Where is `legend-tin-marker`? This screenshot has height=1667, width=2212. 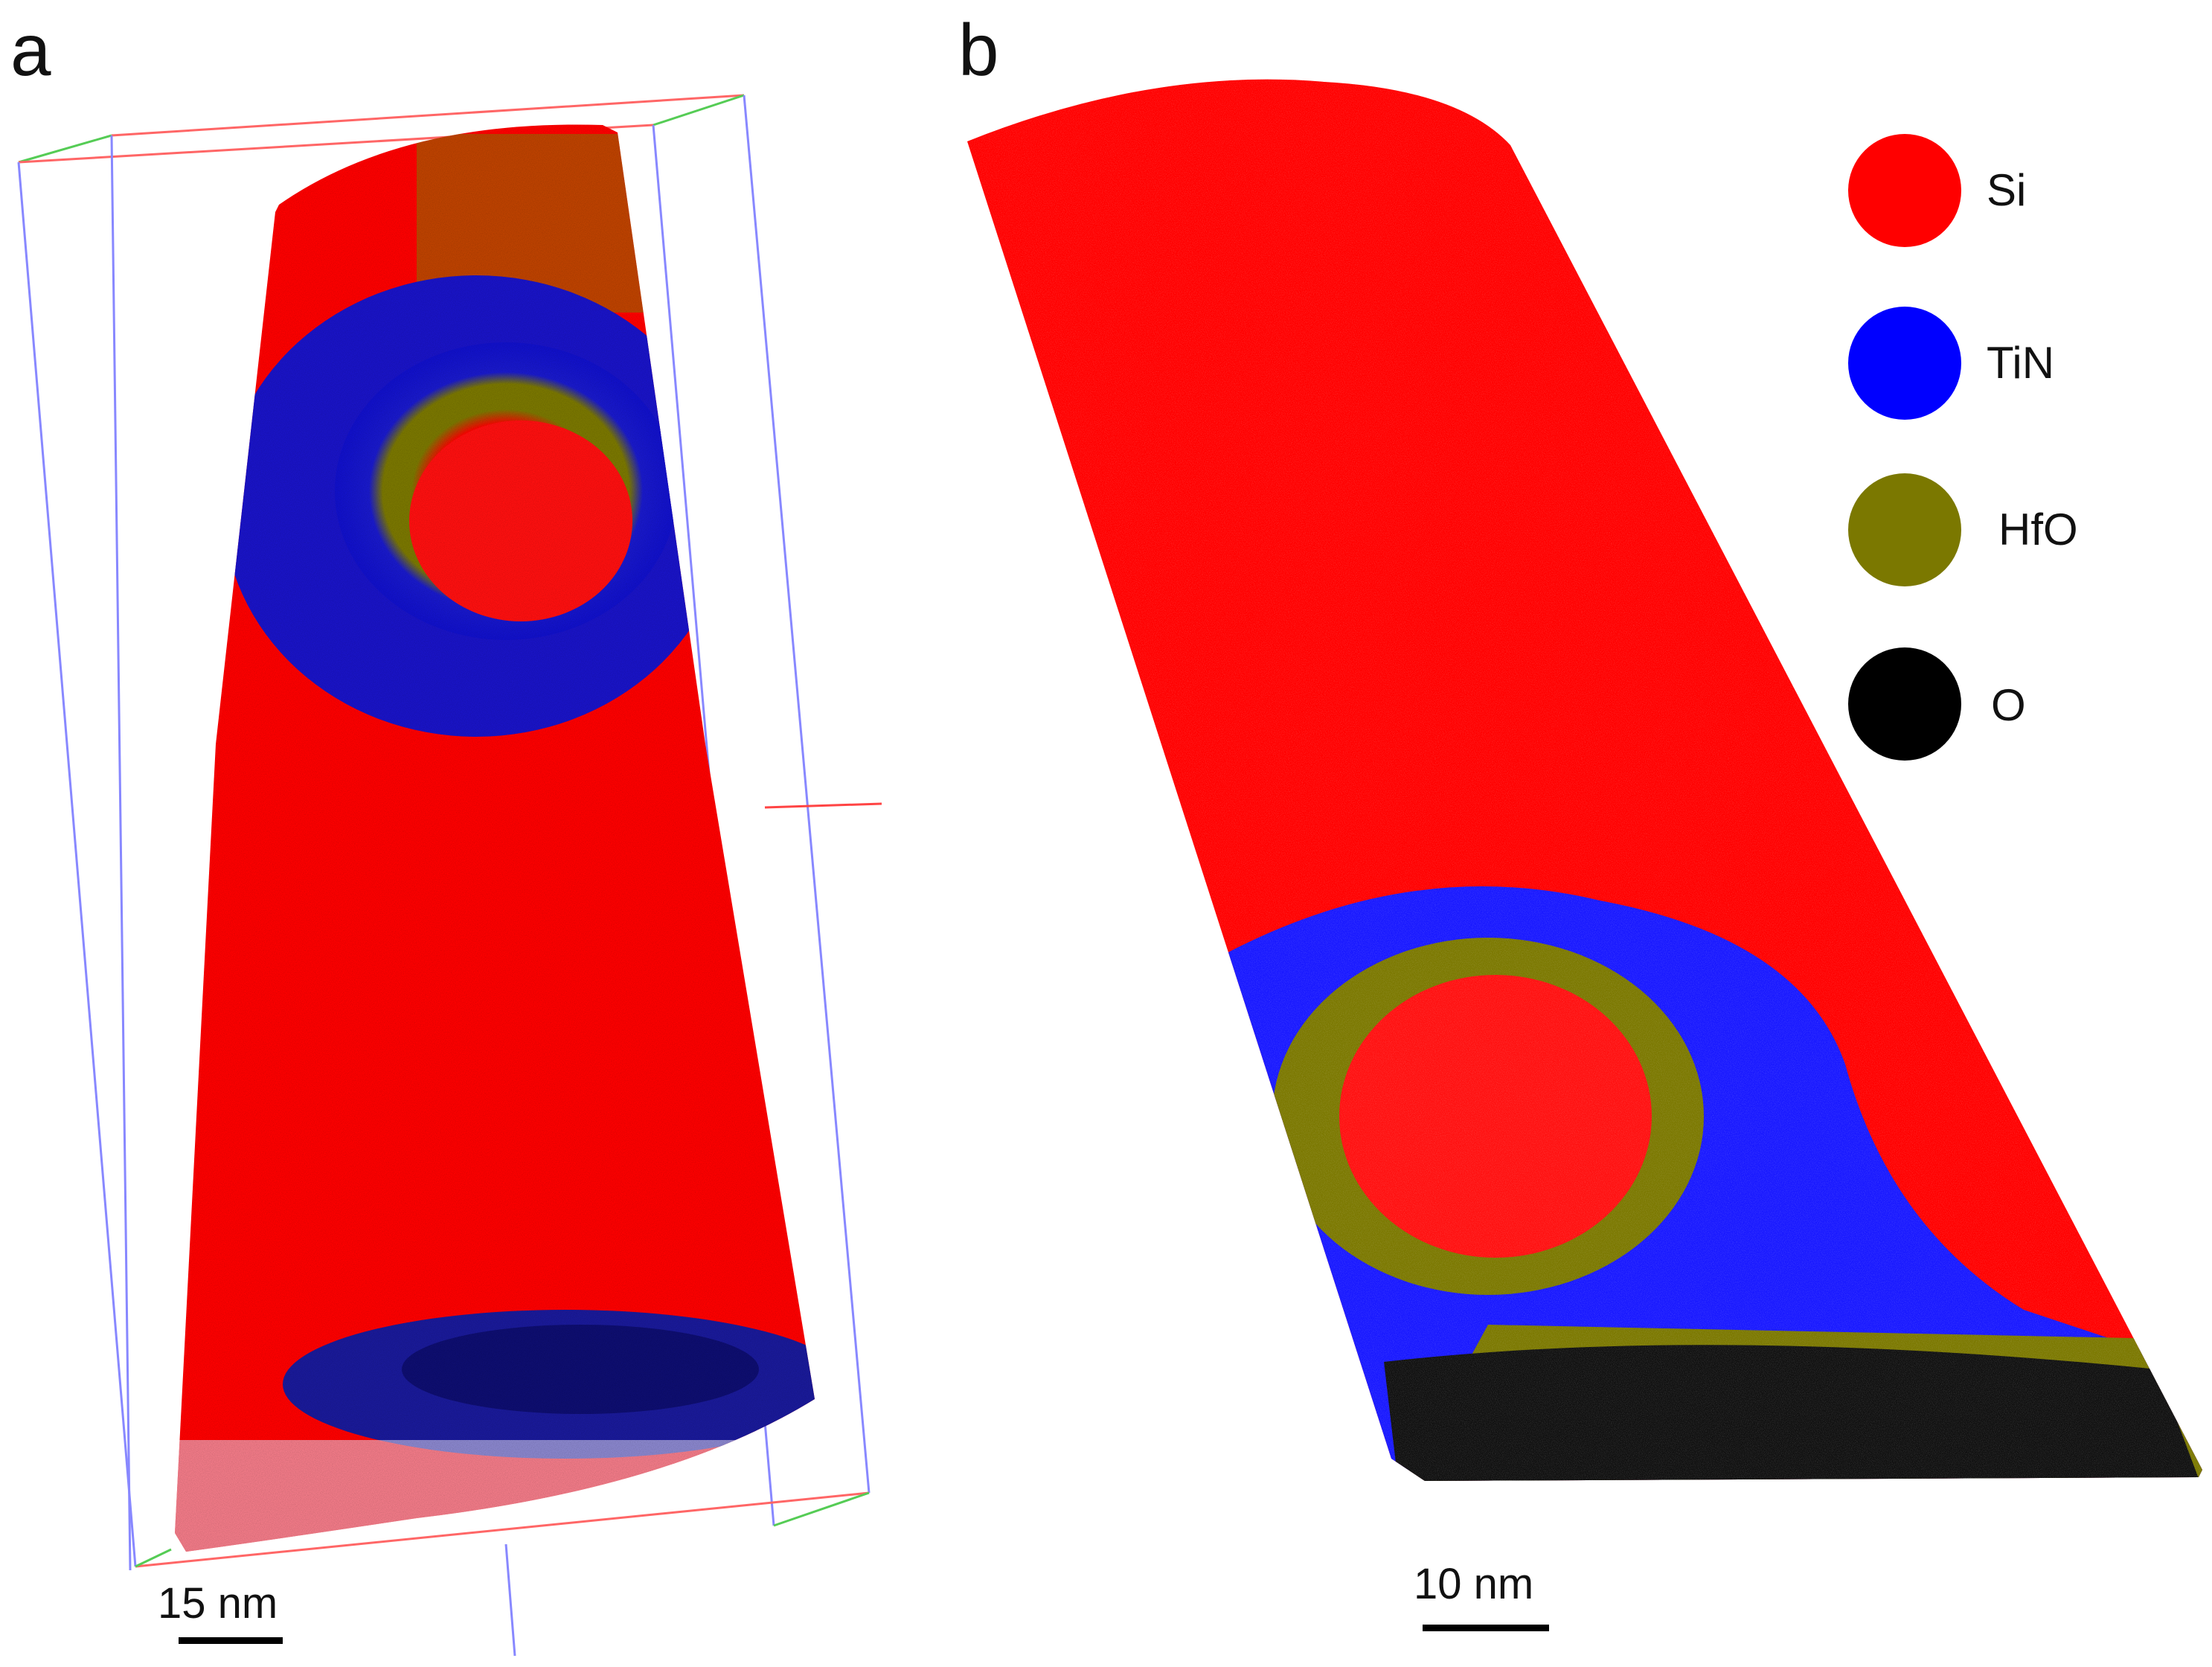 legend-tin-marker is located at coordinates (1904, 363).